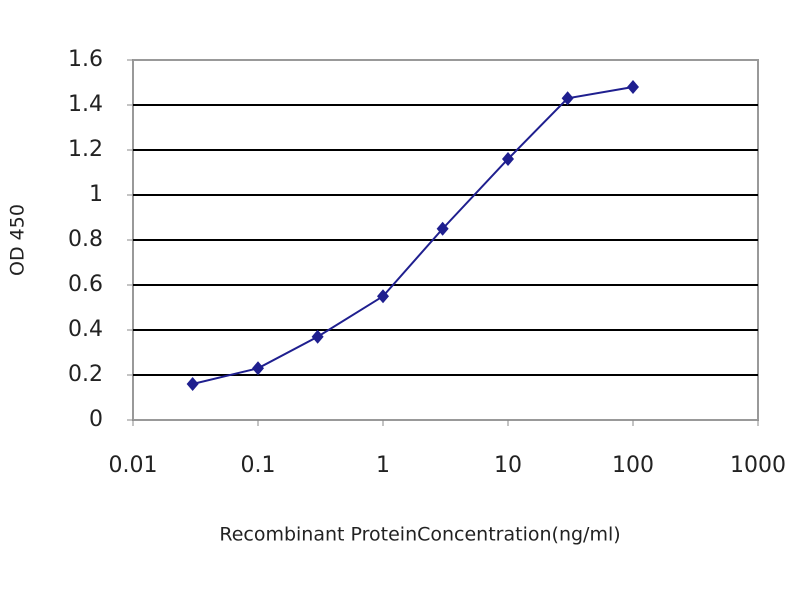  I want to click on y-tick-label: 1.6, so click(85, 59).